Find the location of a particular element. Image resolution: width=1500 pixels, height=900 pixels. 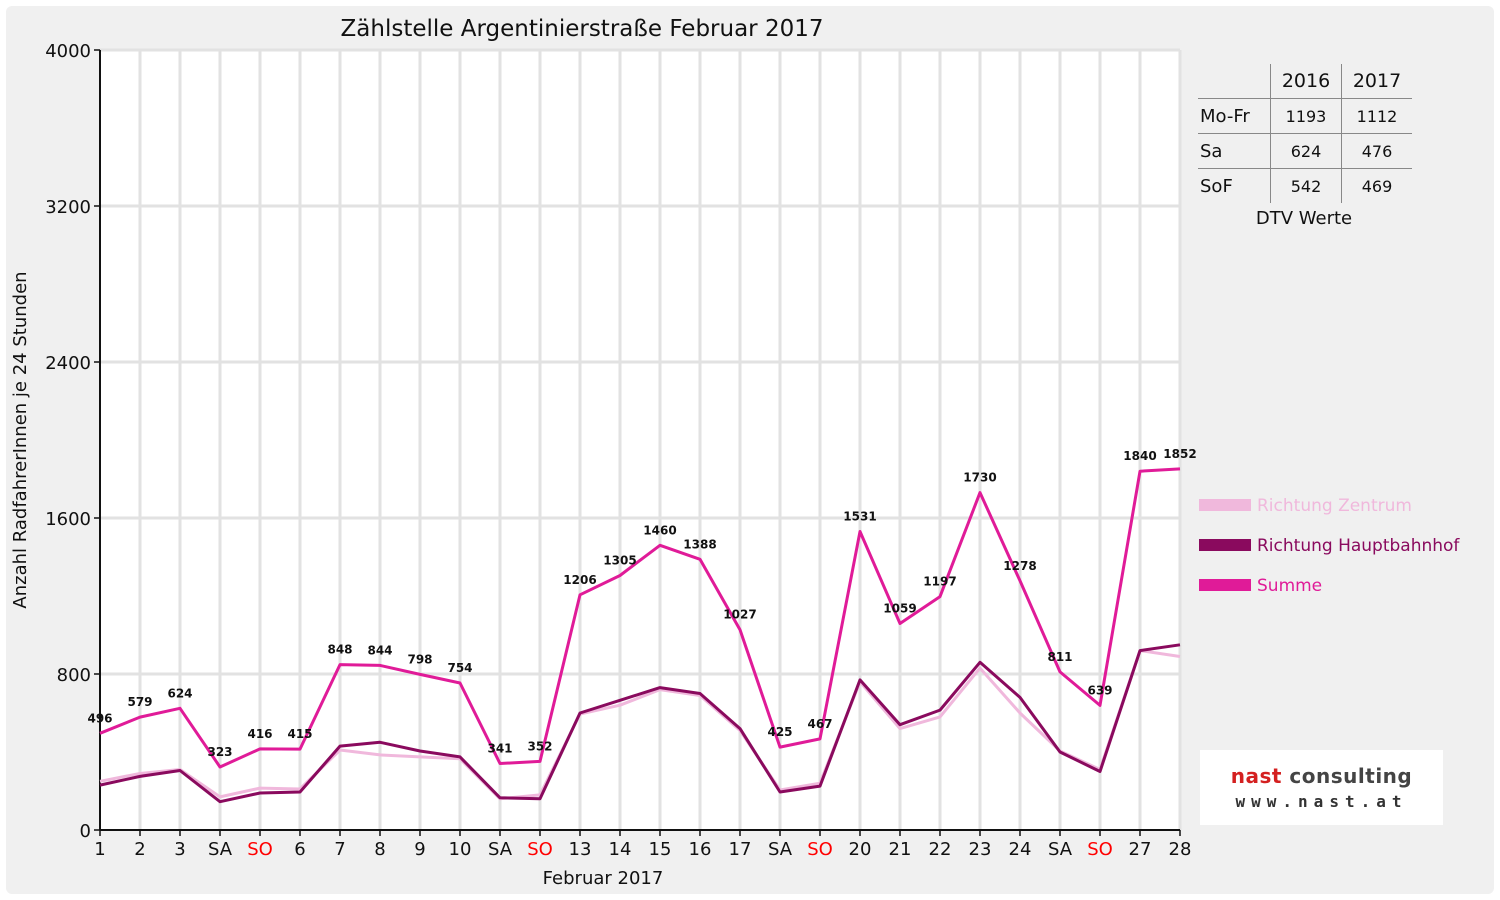

x-tick-label: 1 is located at coordinates (99, 849).